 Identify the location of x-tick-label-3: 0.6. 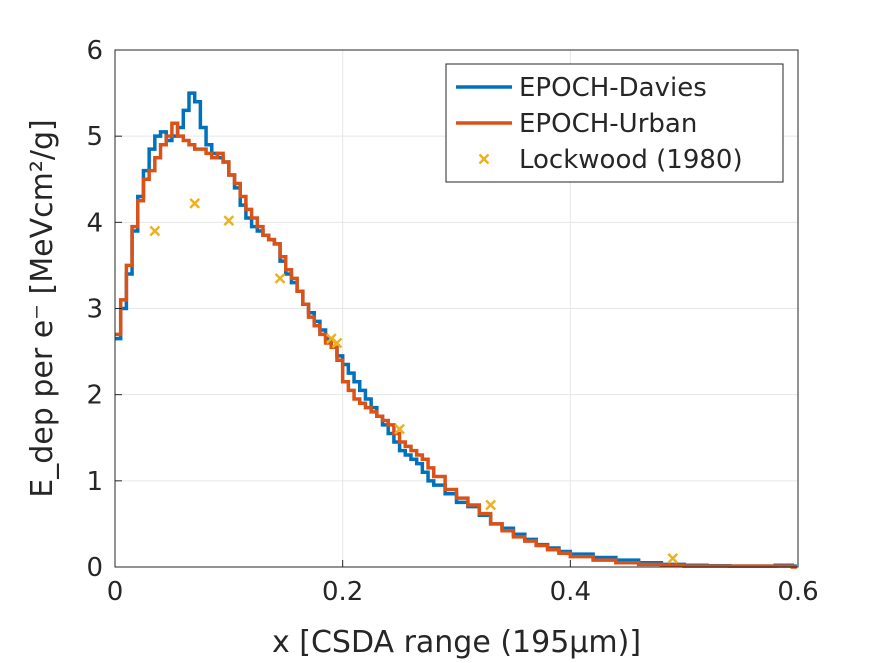
(797, 592).